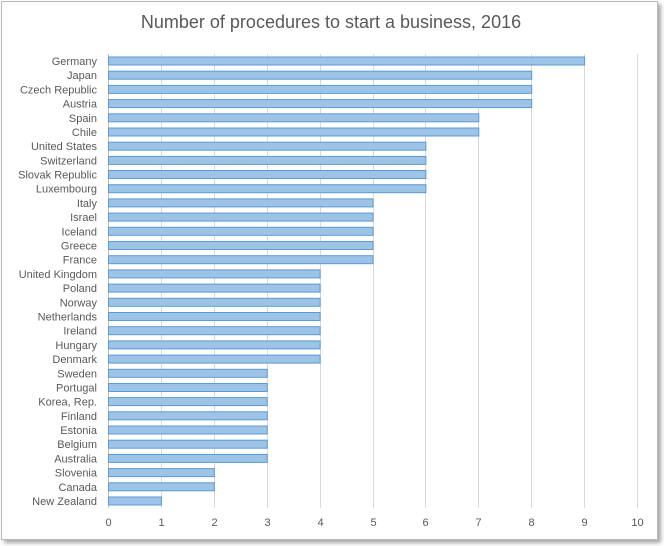 This screenshot has height=546, width=664. What do you see at coordinates (59, 90) in the screenshot?
I see `category-label: Czech Republic` at bounding box center [59, 90].